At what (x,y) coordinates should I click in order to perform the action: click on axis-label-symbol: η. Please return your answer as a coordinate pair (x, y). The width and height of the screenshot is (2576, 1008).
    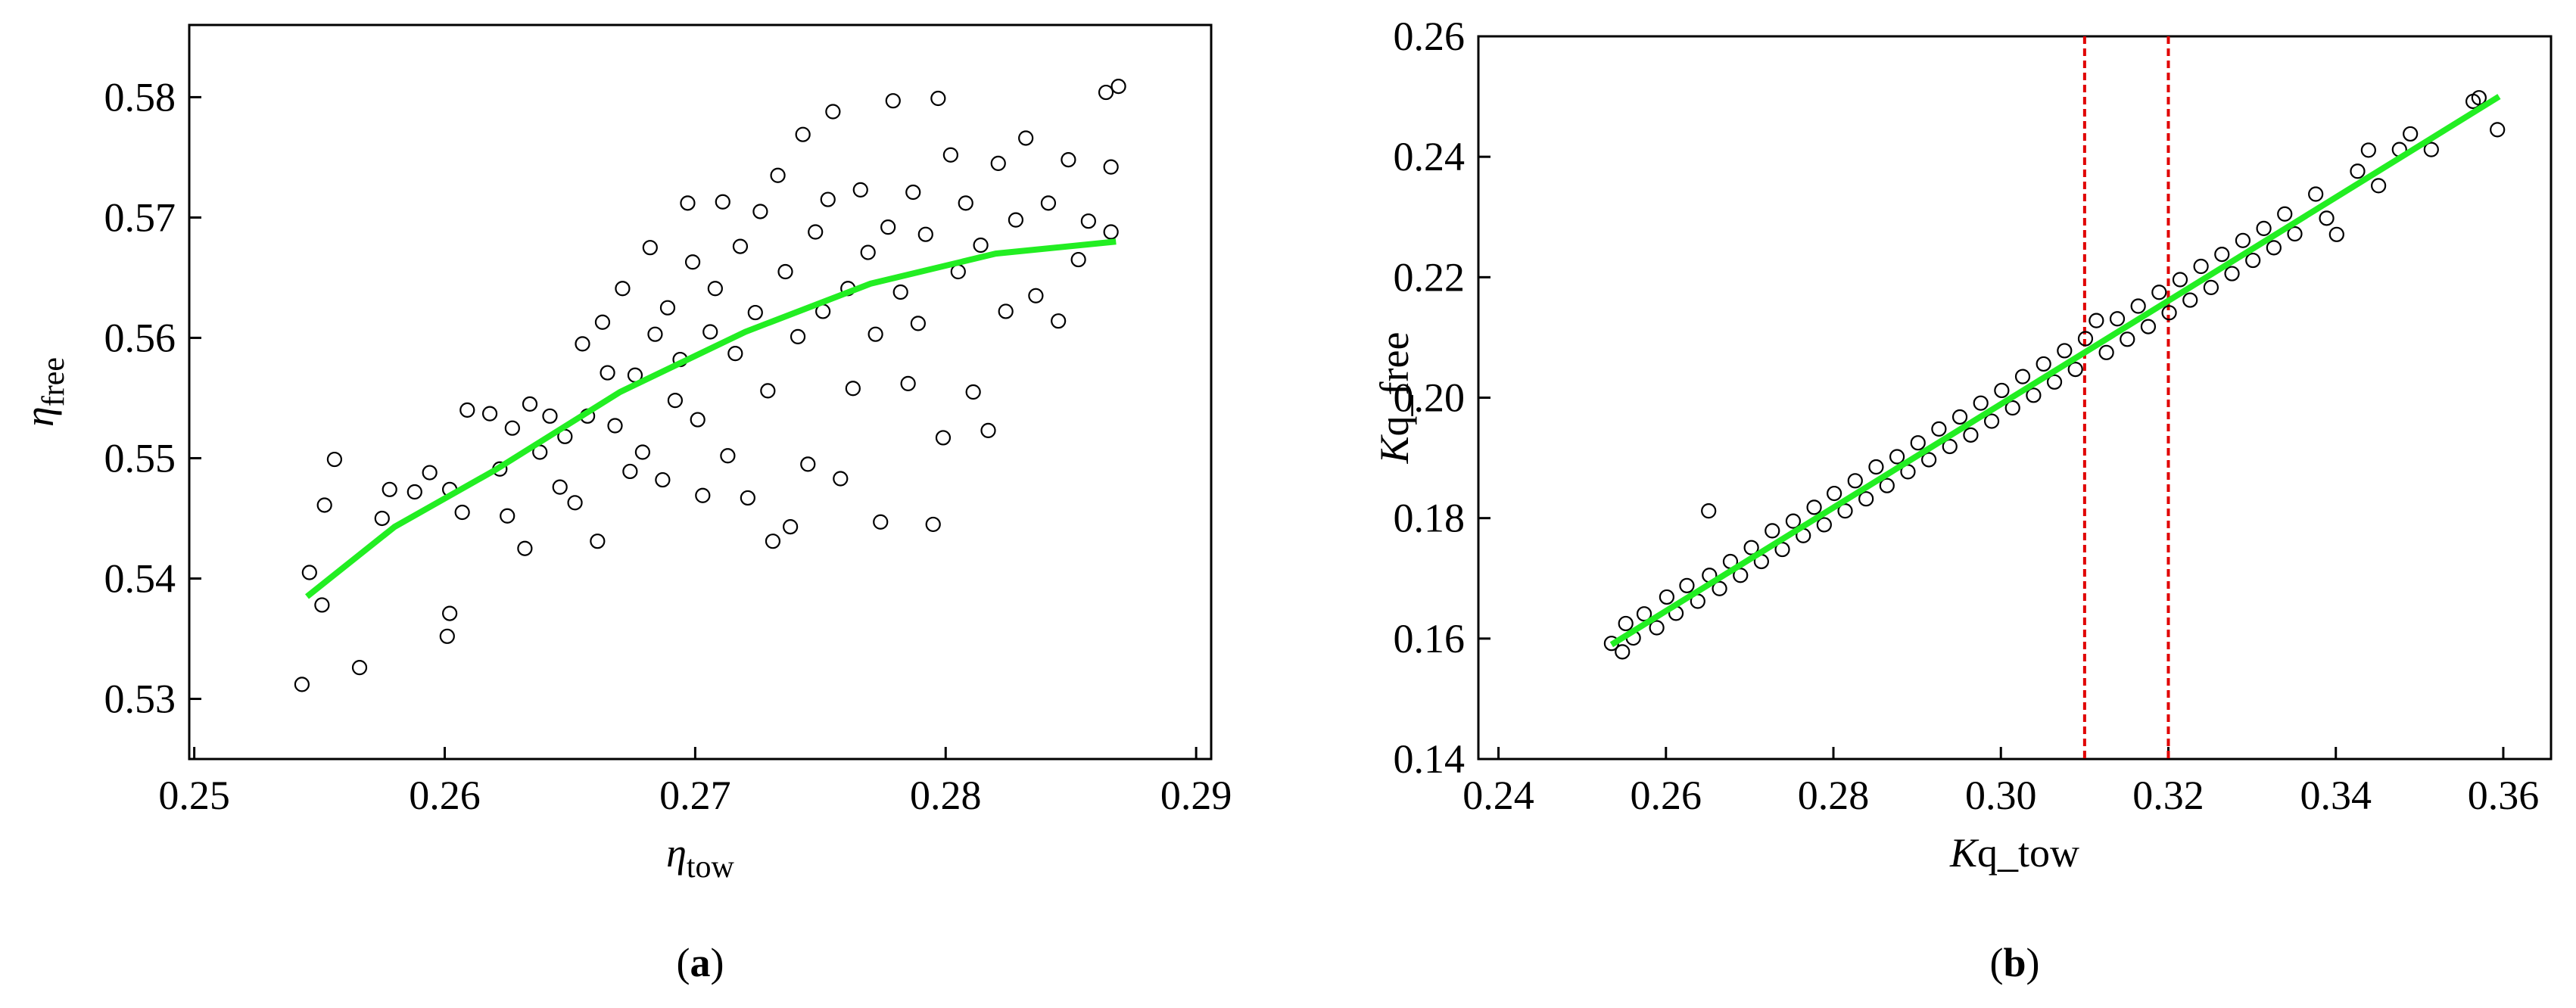
    Looking at the image, I should click on (39, 416).